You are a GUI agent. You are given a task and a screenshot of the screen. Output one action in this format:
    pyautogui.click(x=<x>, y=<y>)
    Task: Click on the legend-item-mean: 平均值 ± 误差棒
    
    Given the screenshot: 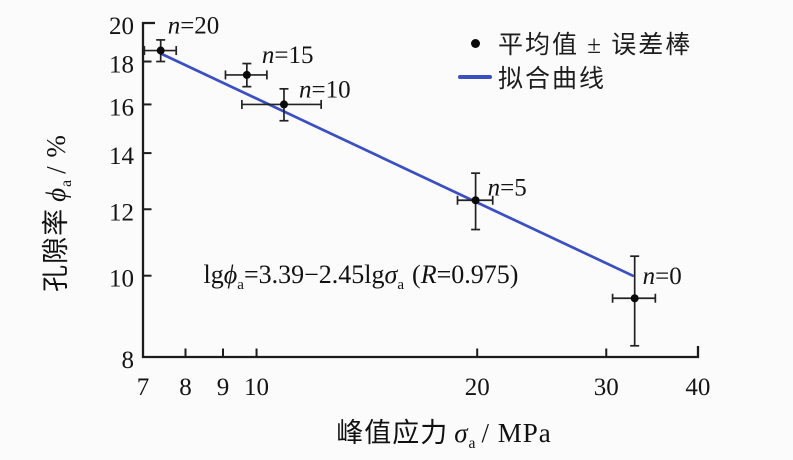 What is the action you would take?
    pyautogui.click(x=572, y=43)
    